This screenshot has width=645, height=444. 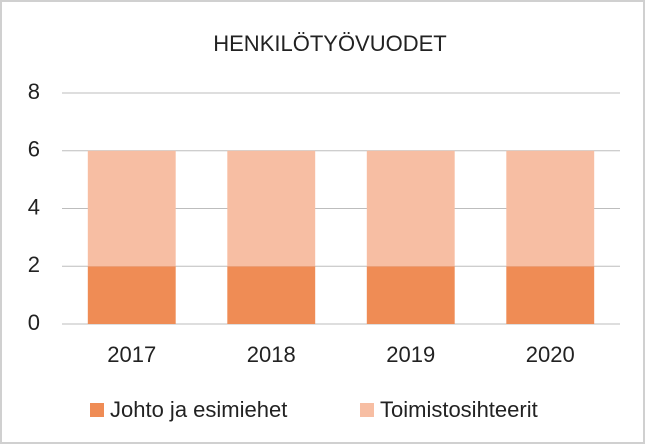 What do you see at coordinates (34, 322) in the screenshot?
I see `y-tick-label: 0` at bounding box center [34, 322].